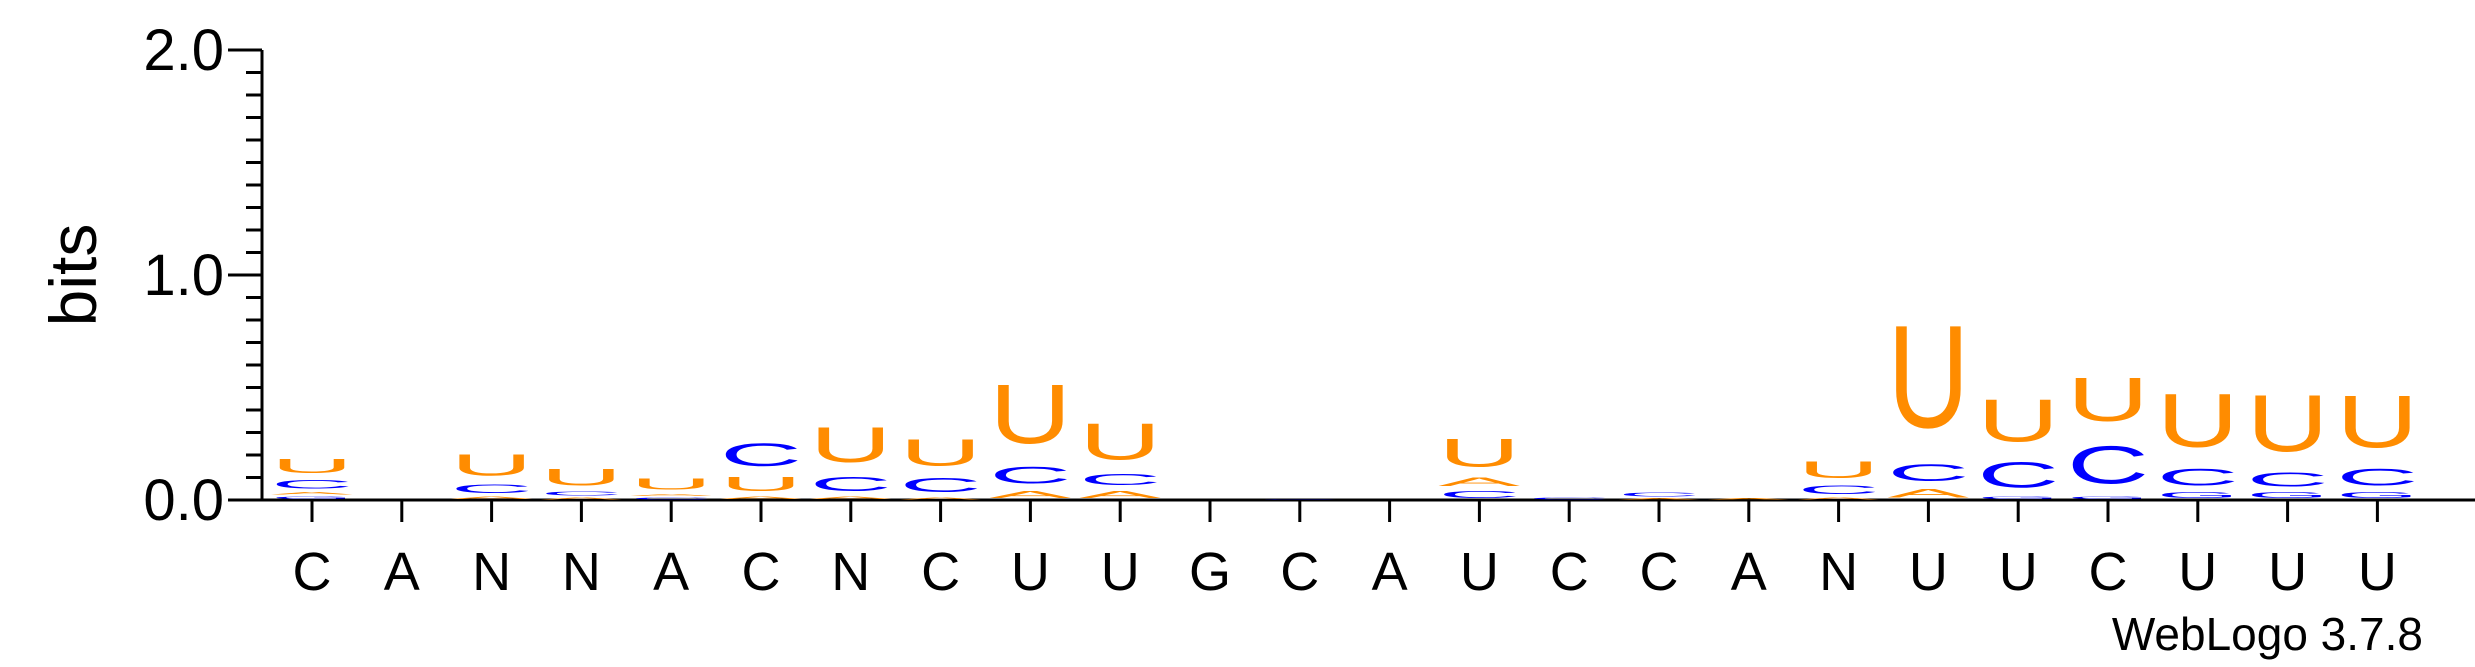 The height and width of the screenshot is (667, 2475). I want to click on x-tick-label: G, so click(1210, 572).